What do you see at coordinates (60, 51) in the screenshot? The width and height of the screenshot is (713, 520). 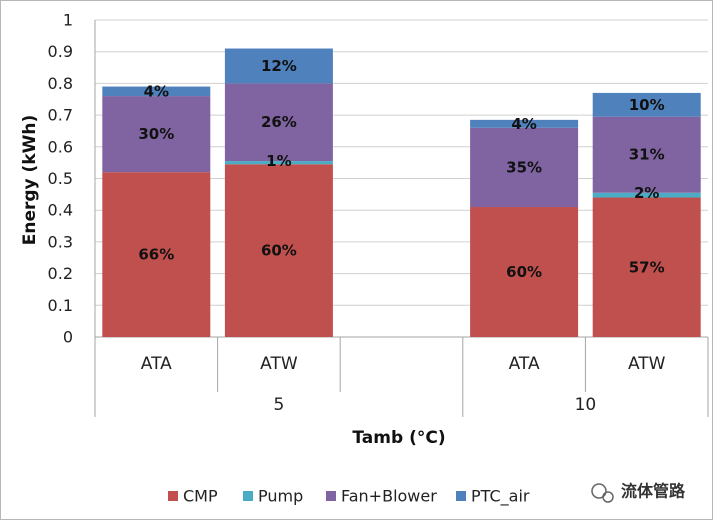 I see `y-tick-label: 0.9` at bounding box center [60, 51].